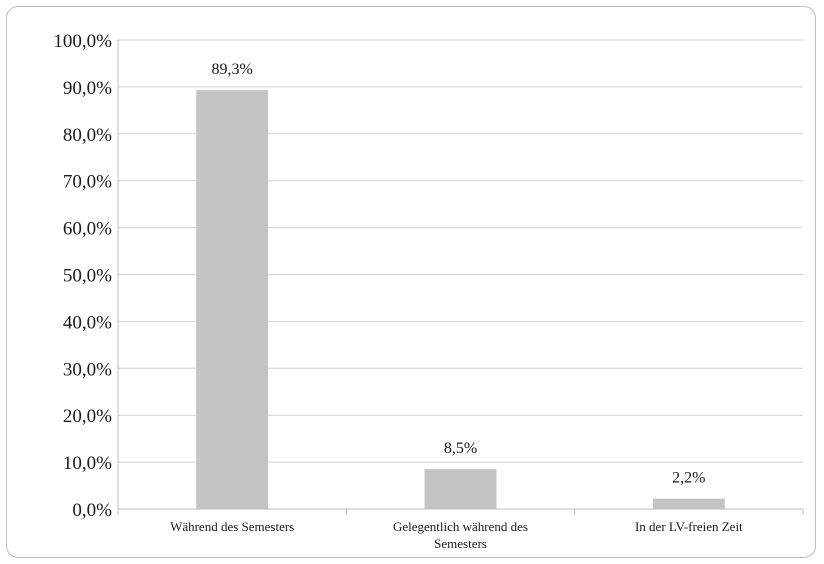  I want to click on y-tick-label: 50,0%, so click(87, 276).